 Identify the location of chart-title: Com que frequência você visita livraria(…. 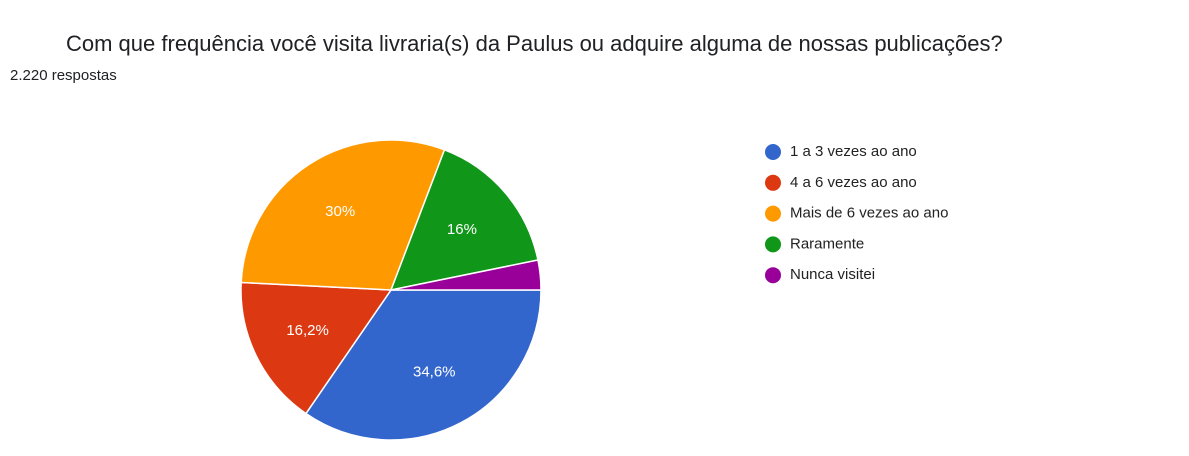
(534, 43).